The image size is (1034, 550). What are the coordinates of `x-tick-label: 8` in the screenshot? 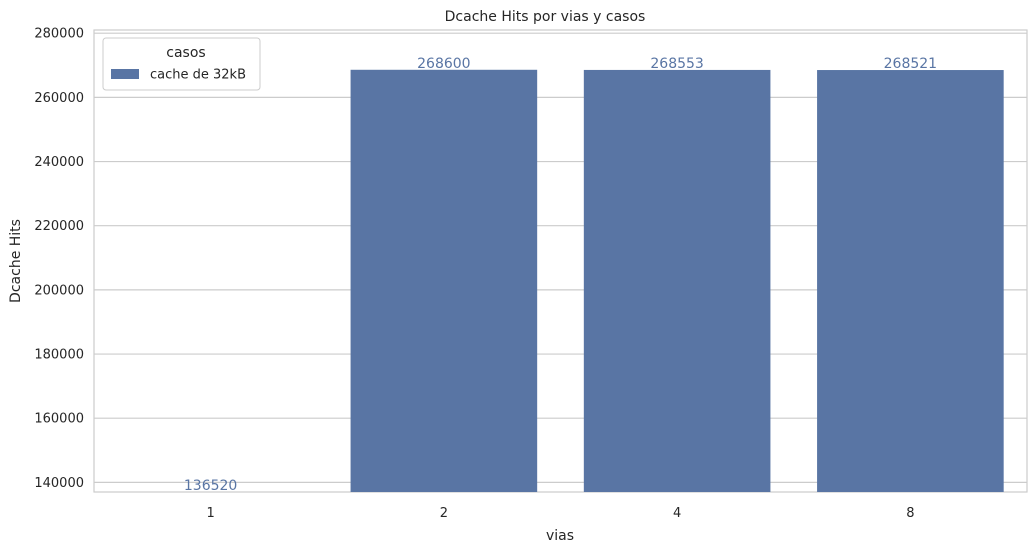 It's located at (910, 513).